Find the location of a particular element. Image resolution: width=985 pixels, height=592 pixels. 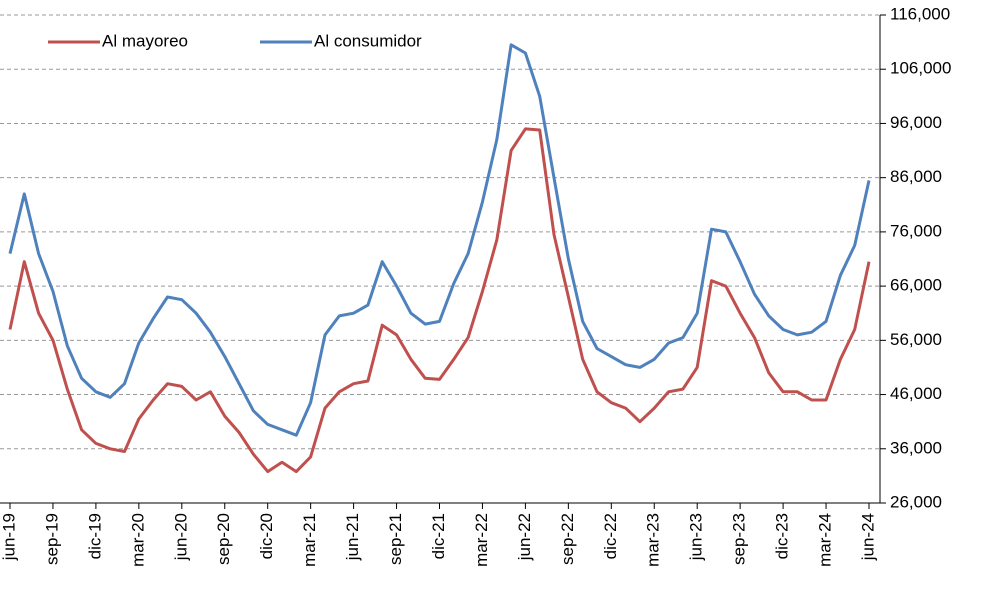

legend-label: Al mayoreo is located at coordinates (145, 40).